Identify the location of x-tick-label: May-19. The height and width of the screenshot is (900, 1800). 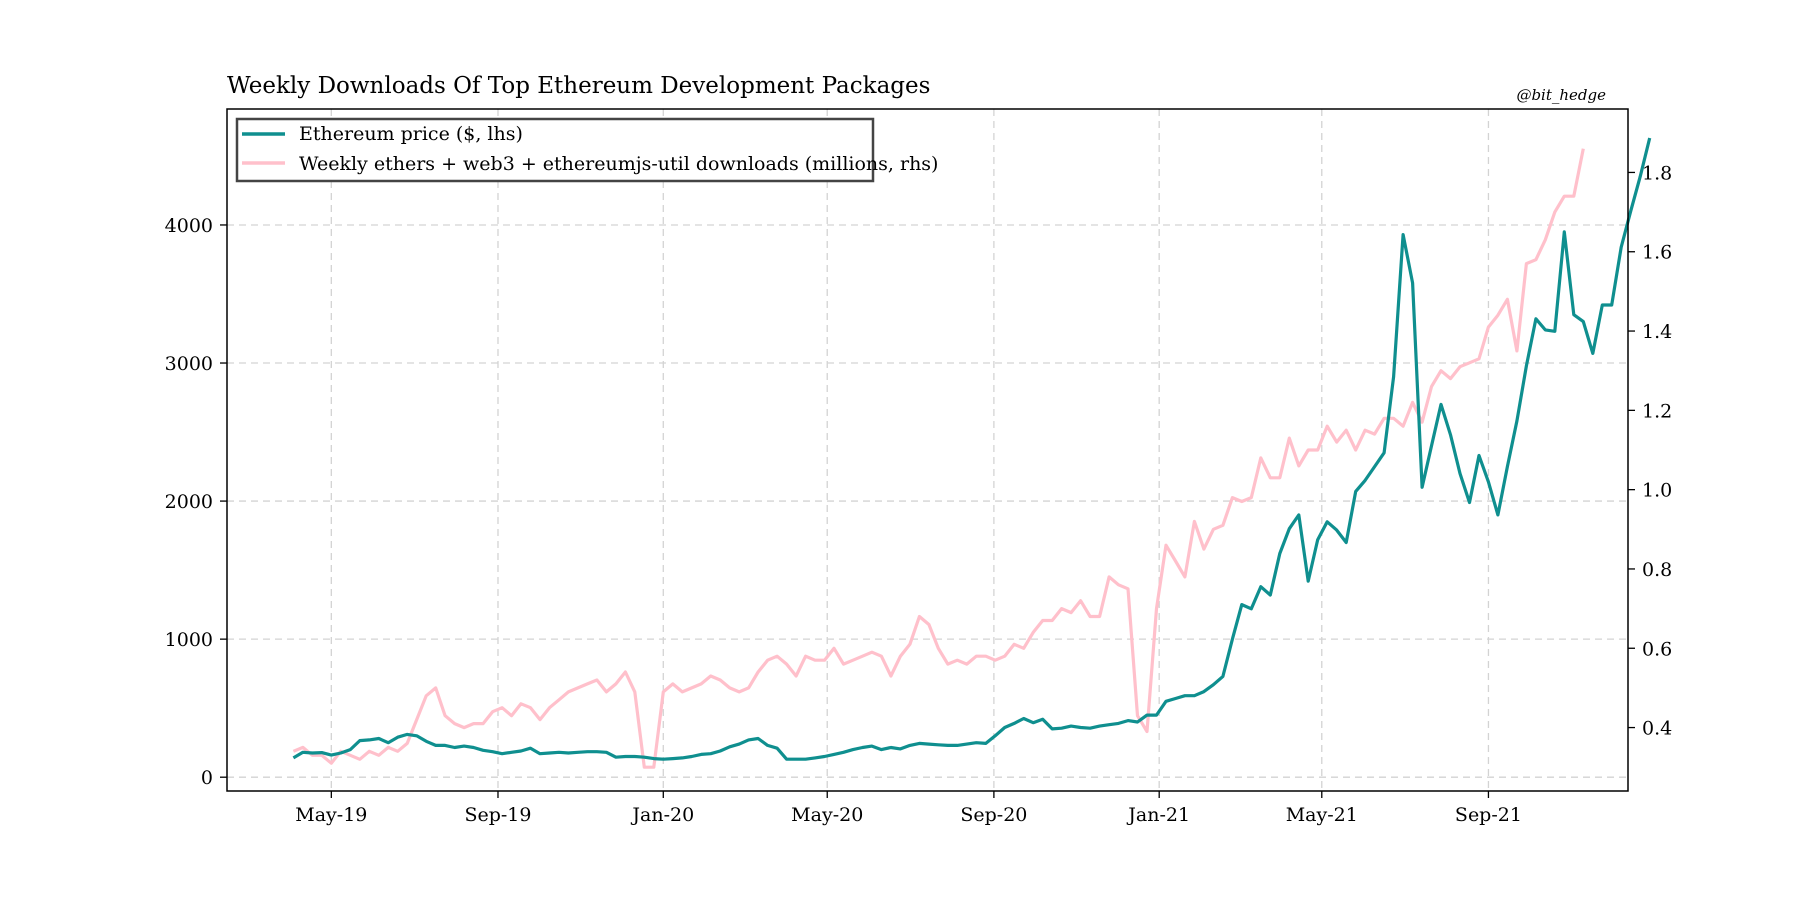
(331, 815).